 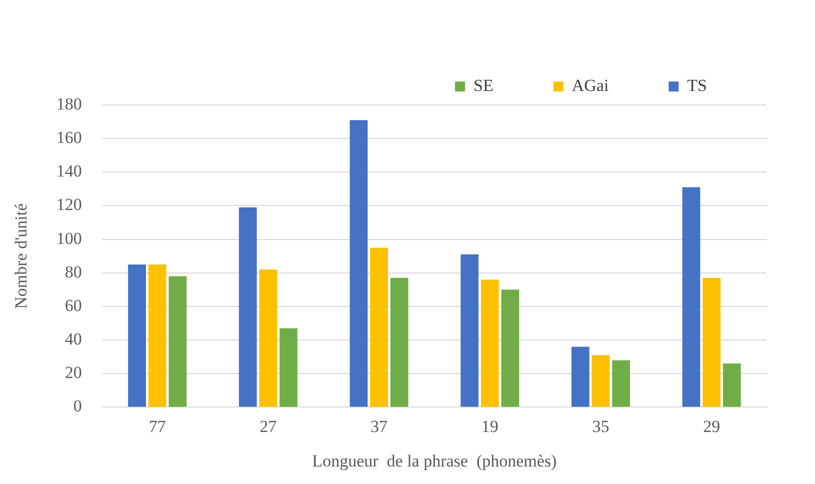 What do you see at coordinates (434, 460) in the screenshot?
I see `x-axis-title: Longueur de la phrase (phonemès)` at bounding box center [434, 460].